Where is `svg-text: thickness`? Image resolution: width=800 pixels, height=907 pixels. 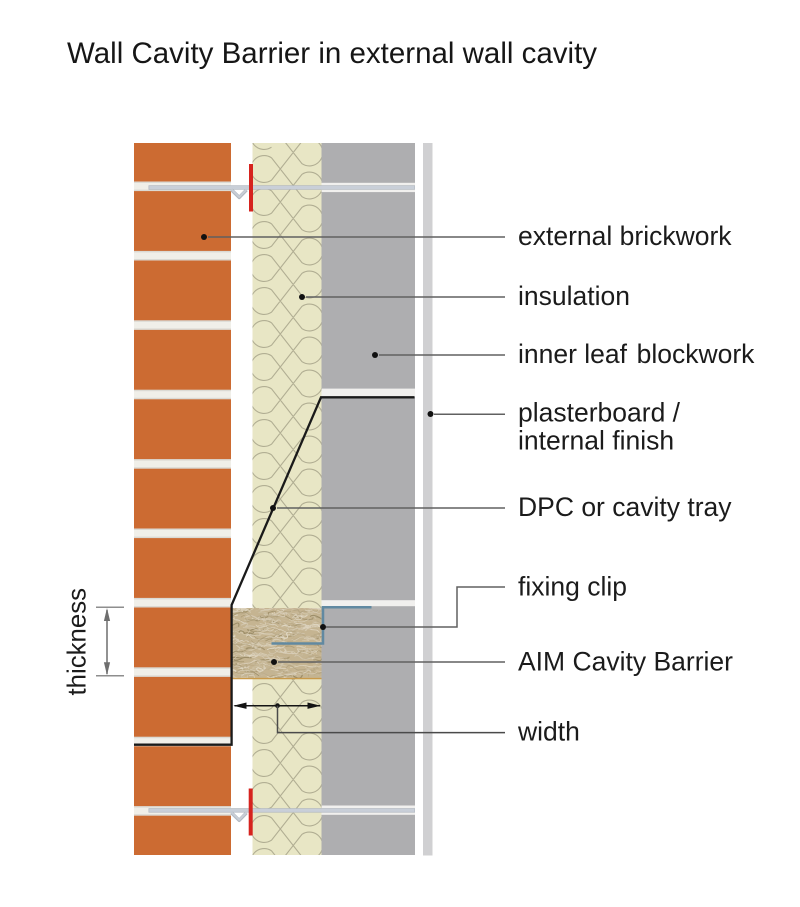
svg-text: thickness is located at coordinates (78, 642).